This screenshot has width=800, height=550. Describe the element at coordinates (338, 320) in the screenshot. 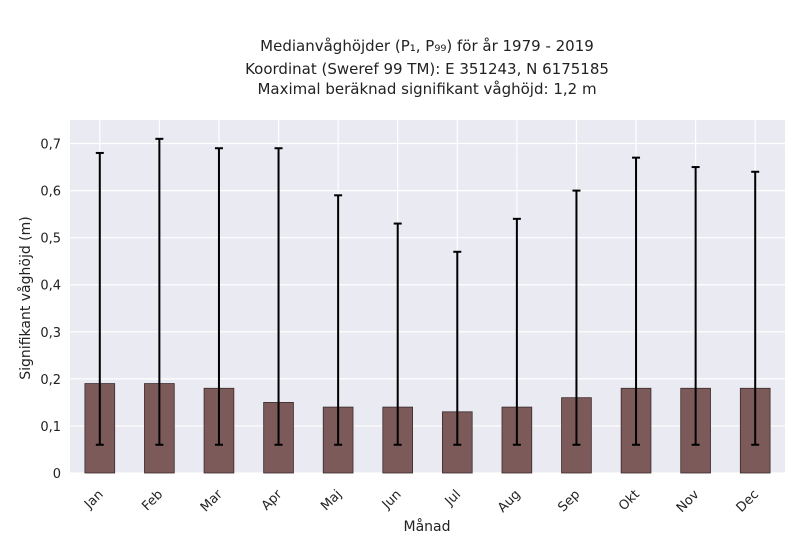

I see `error-bar-maj` at that location.